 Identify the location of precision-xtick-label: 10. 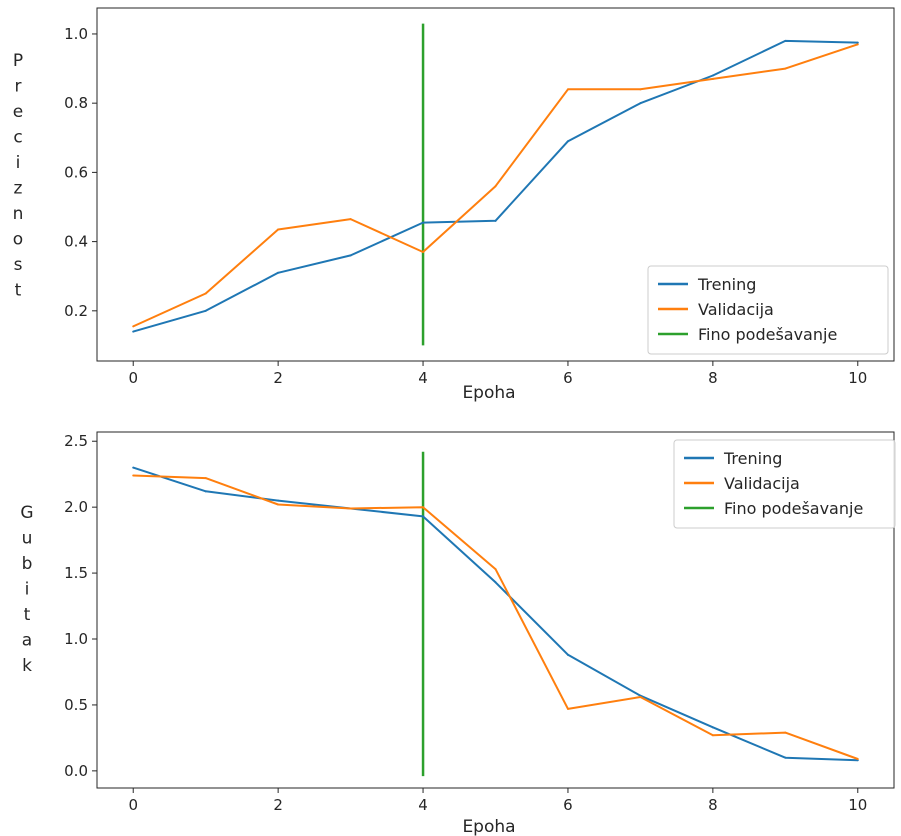
(857, 378).